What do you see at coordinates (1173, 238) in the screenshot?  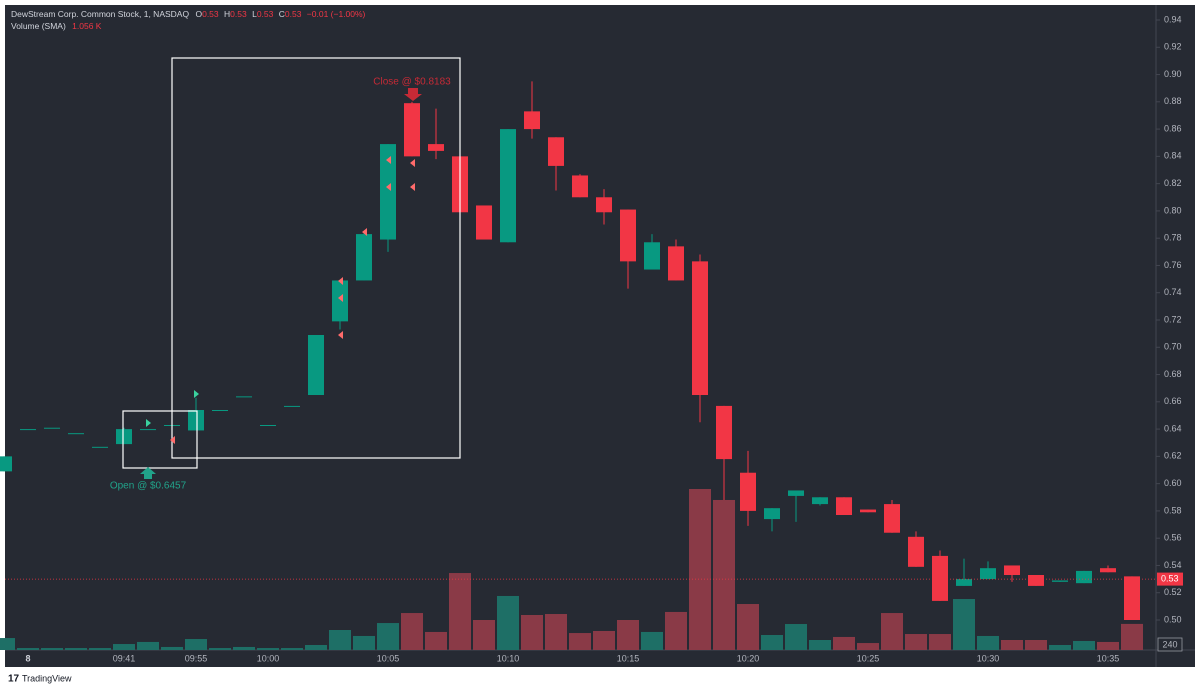 I see `y-tick-label: 0.78` at bounding box center [1173, 238].